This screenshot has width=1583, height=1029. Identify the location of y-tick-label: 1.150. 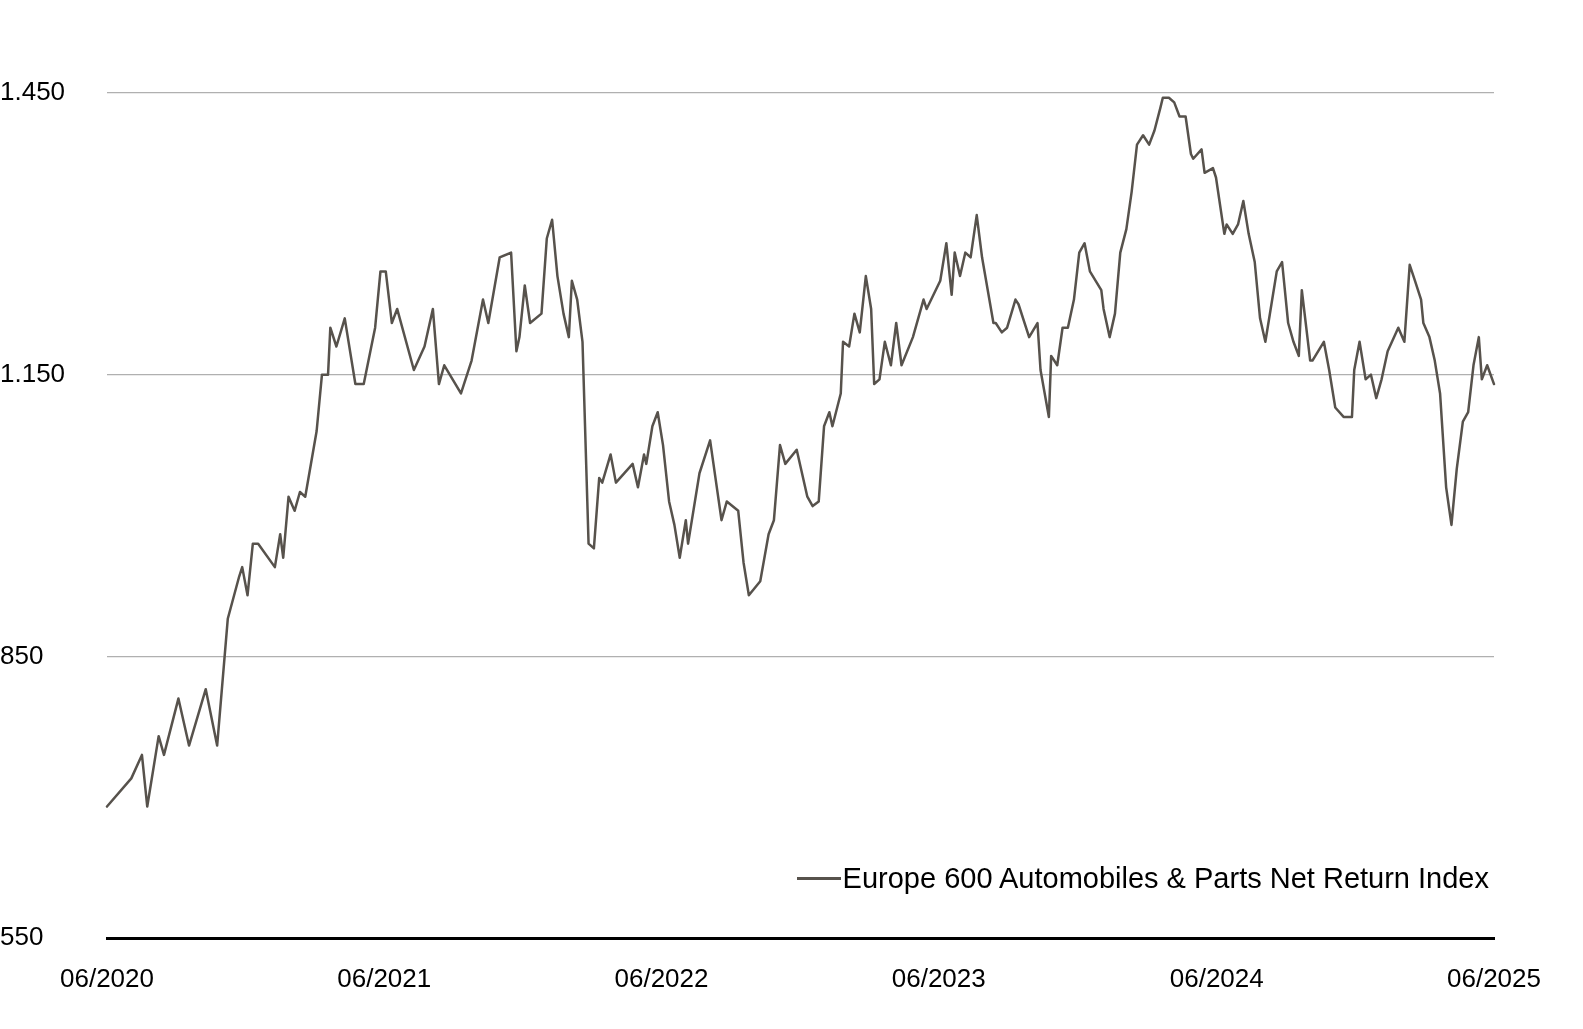
(33, 372).